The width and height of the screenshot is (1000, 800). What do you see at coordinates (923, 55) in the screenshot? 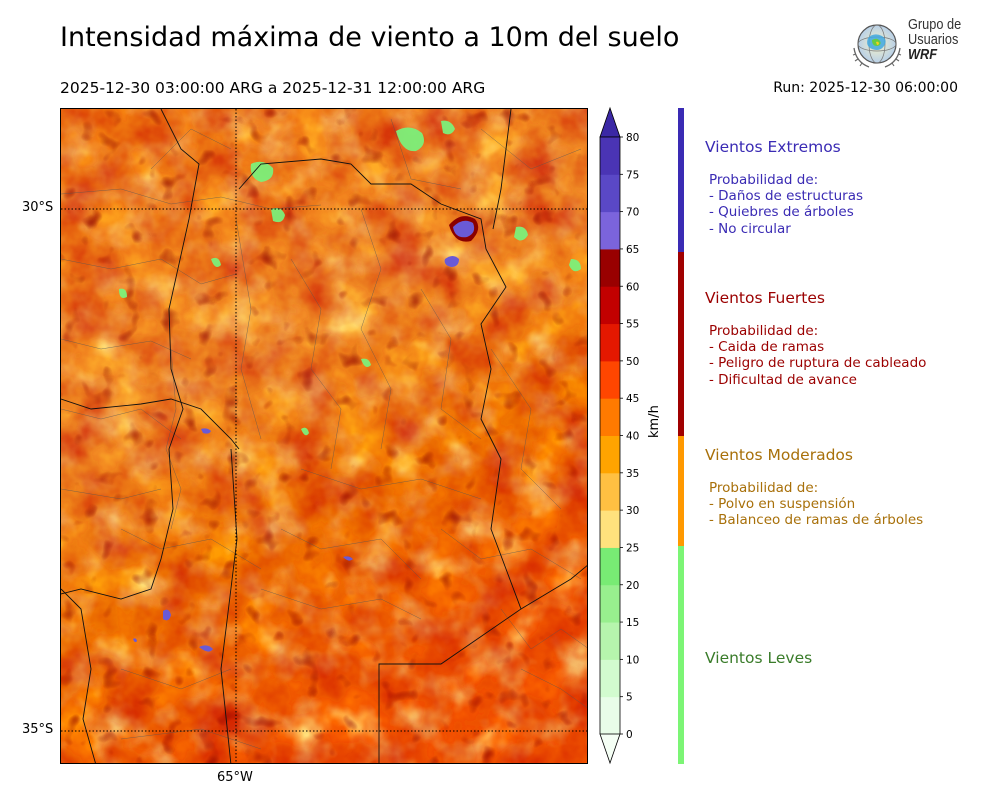
I see `logo-line-3: WRF` at bounding box center [923, 55].